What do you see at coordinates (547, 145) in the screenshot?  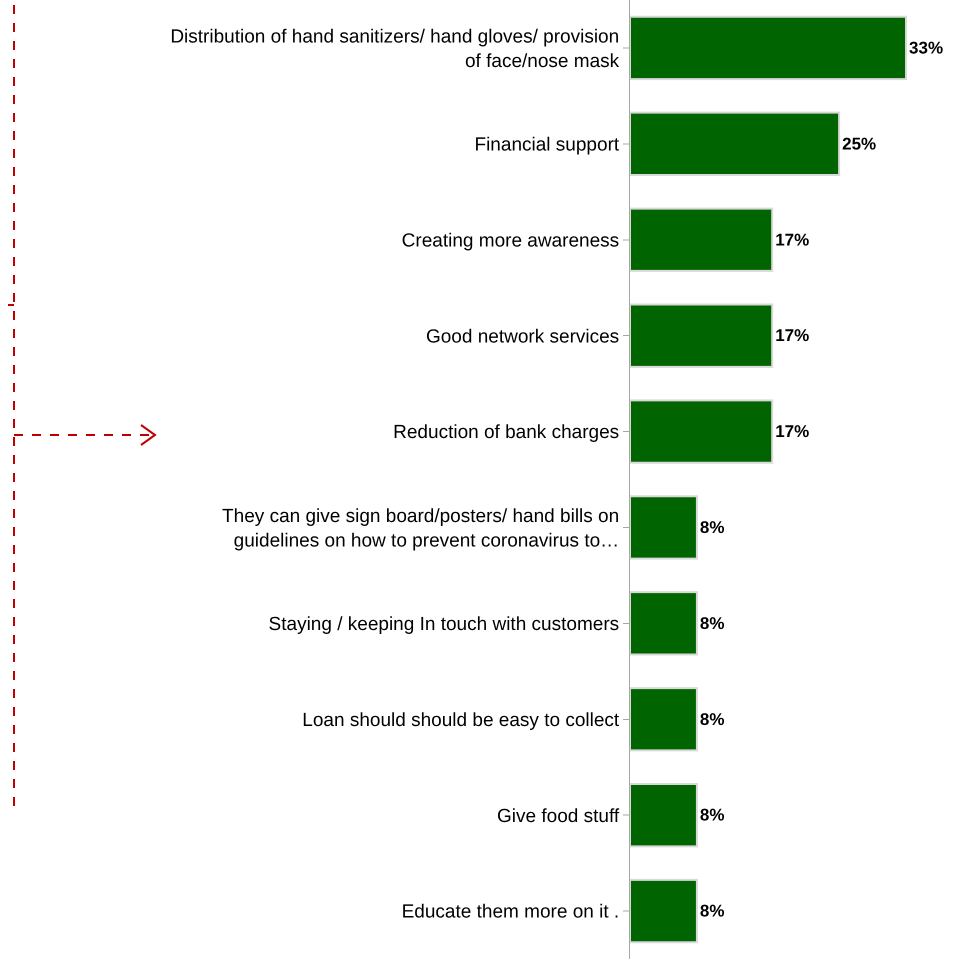 I see `y-tick-label: Financial support` at bounding box center [547, 145].